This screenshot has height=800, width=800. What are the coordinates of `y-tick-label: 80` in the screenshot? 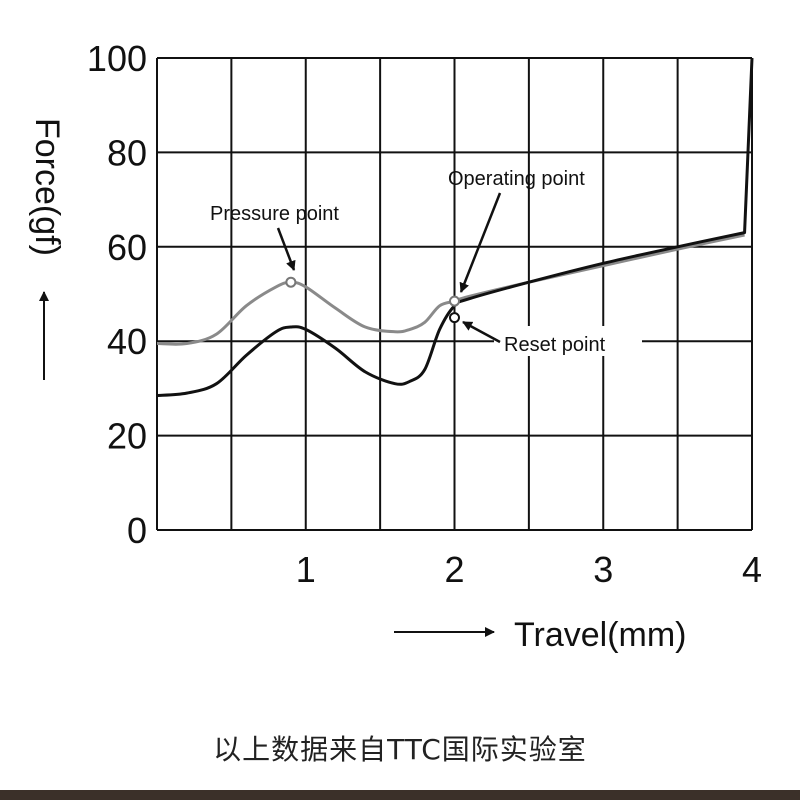 It's located at (127, 152).